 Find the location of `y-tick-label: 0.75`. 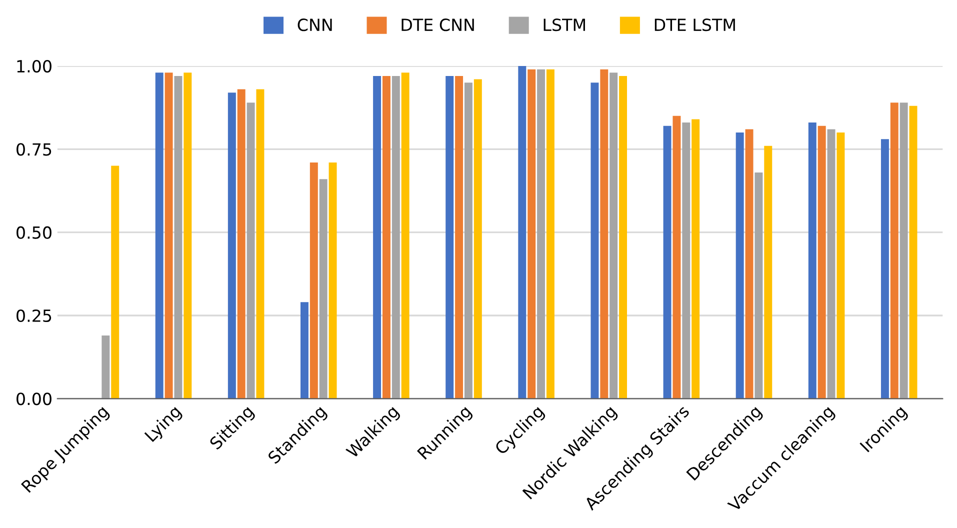

y-tick-label: 0.75 is located at coordinates (34, 149).